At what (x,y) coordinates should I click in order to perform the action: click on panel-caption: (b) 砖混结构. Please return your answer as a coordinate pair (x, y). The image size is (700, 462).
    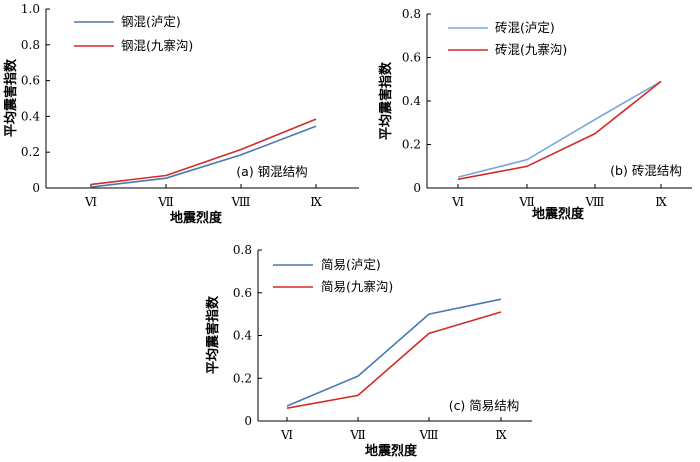
    Looking at the image, I should click on (646, 170).